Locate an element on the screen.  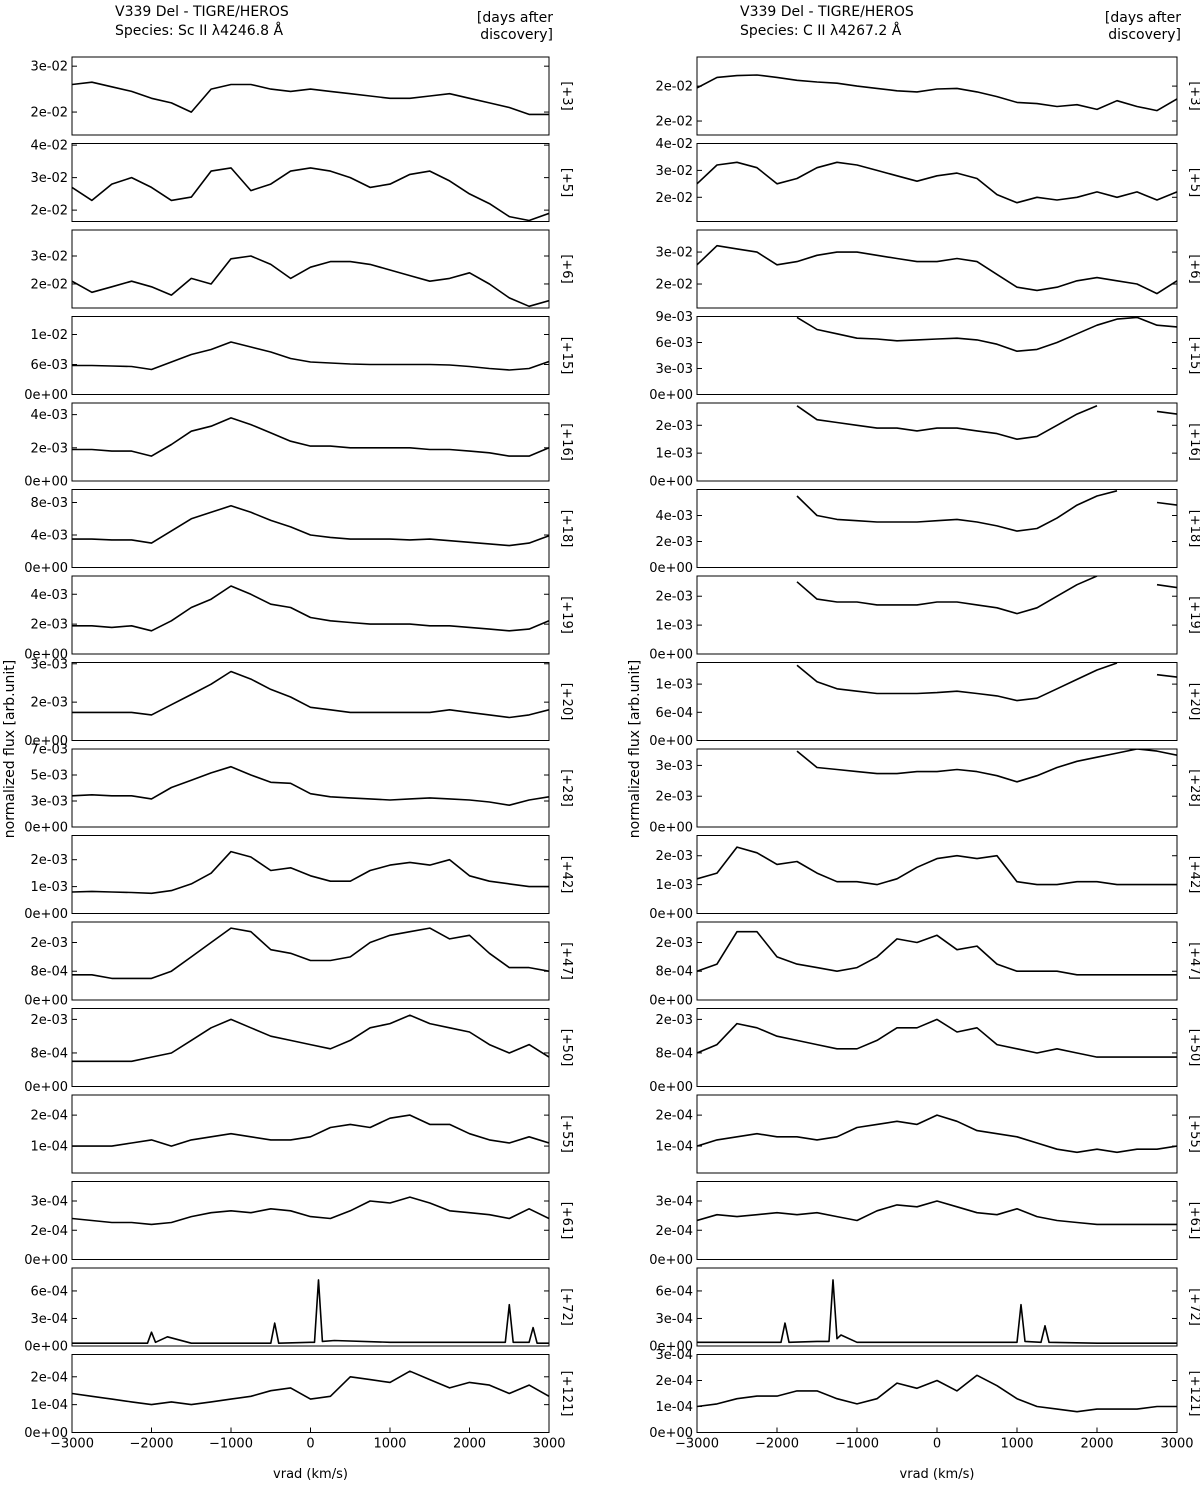
y-axis-label: normalized flux [arb.unit] is located at coordinates (10, 749).